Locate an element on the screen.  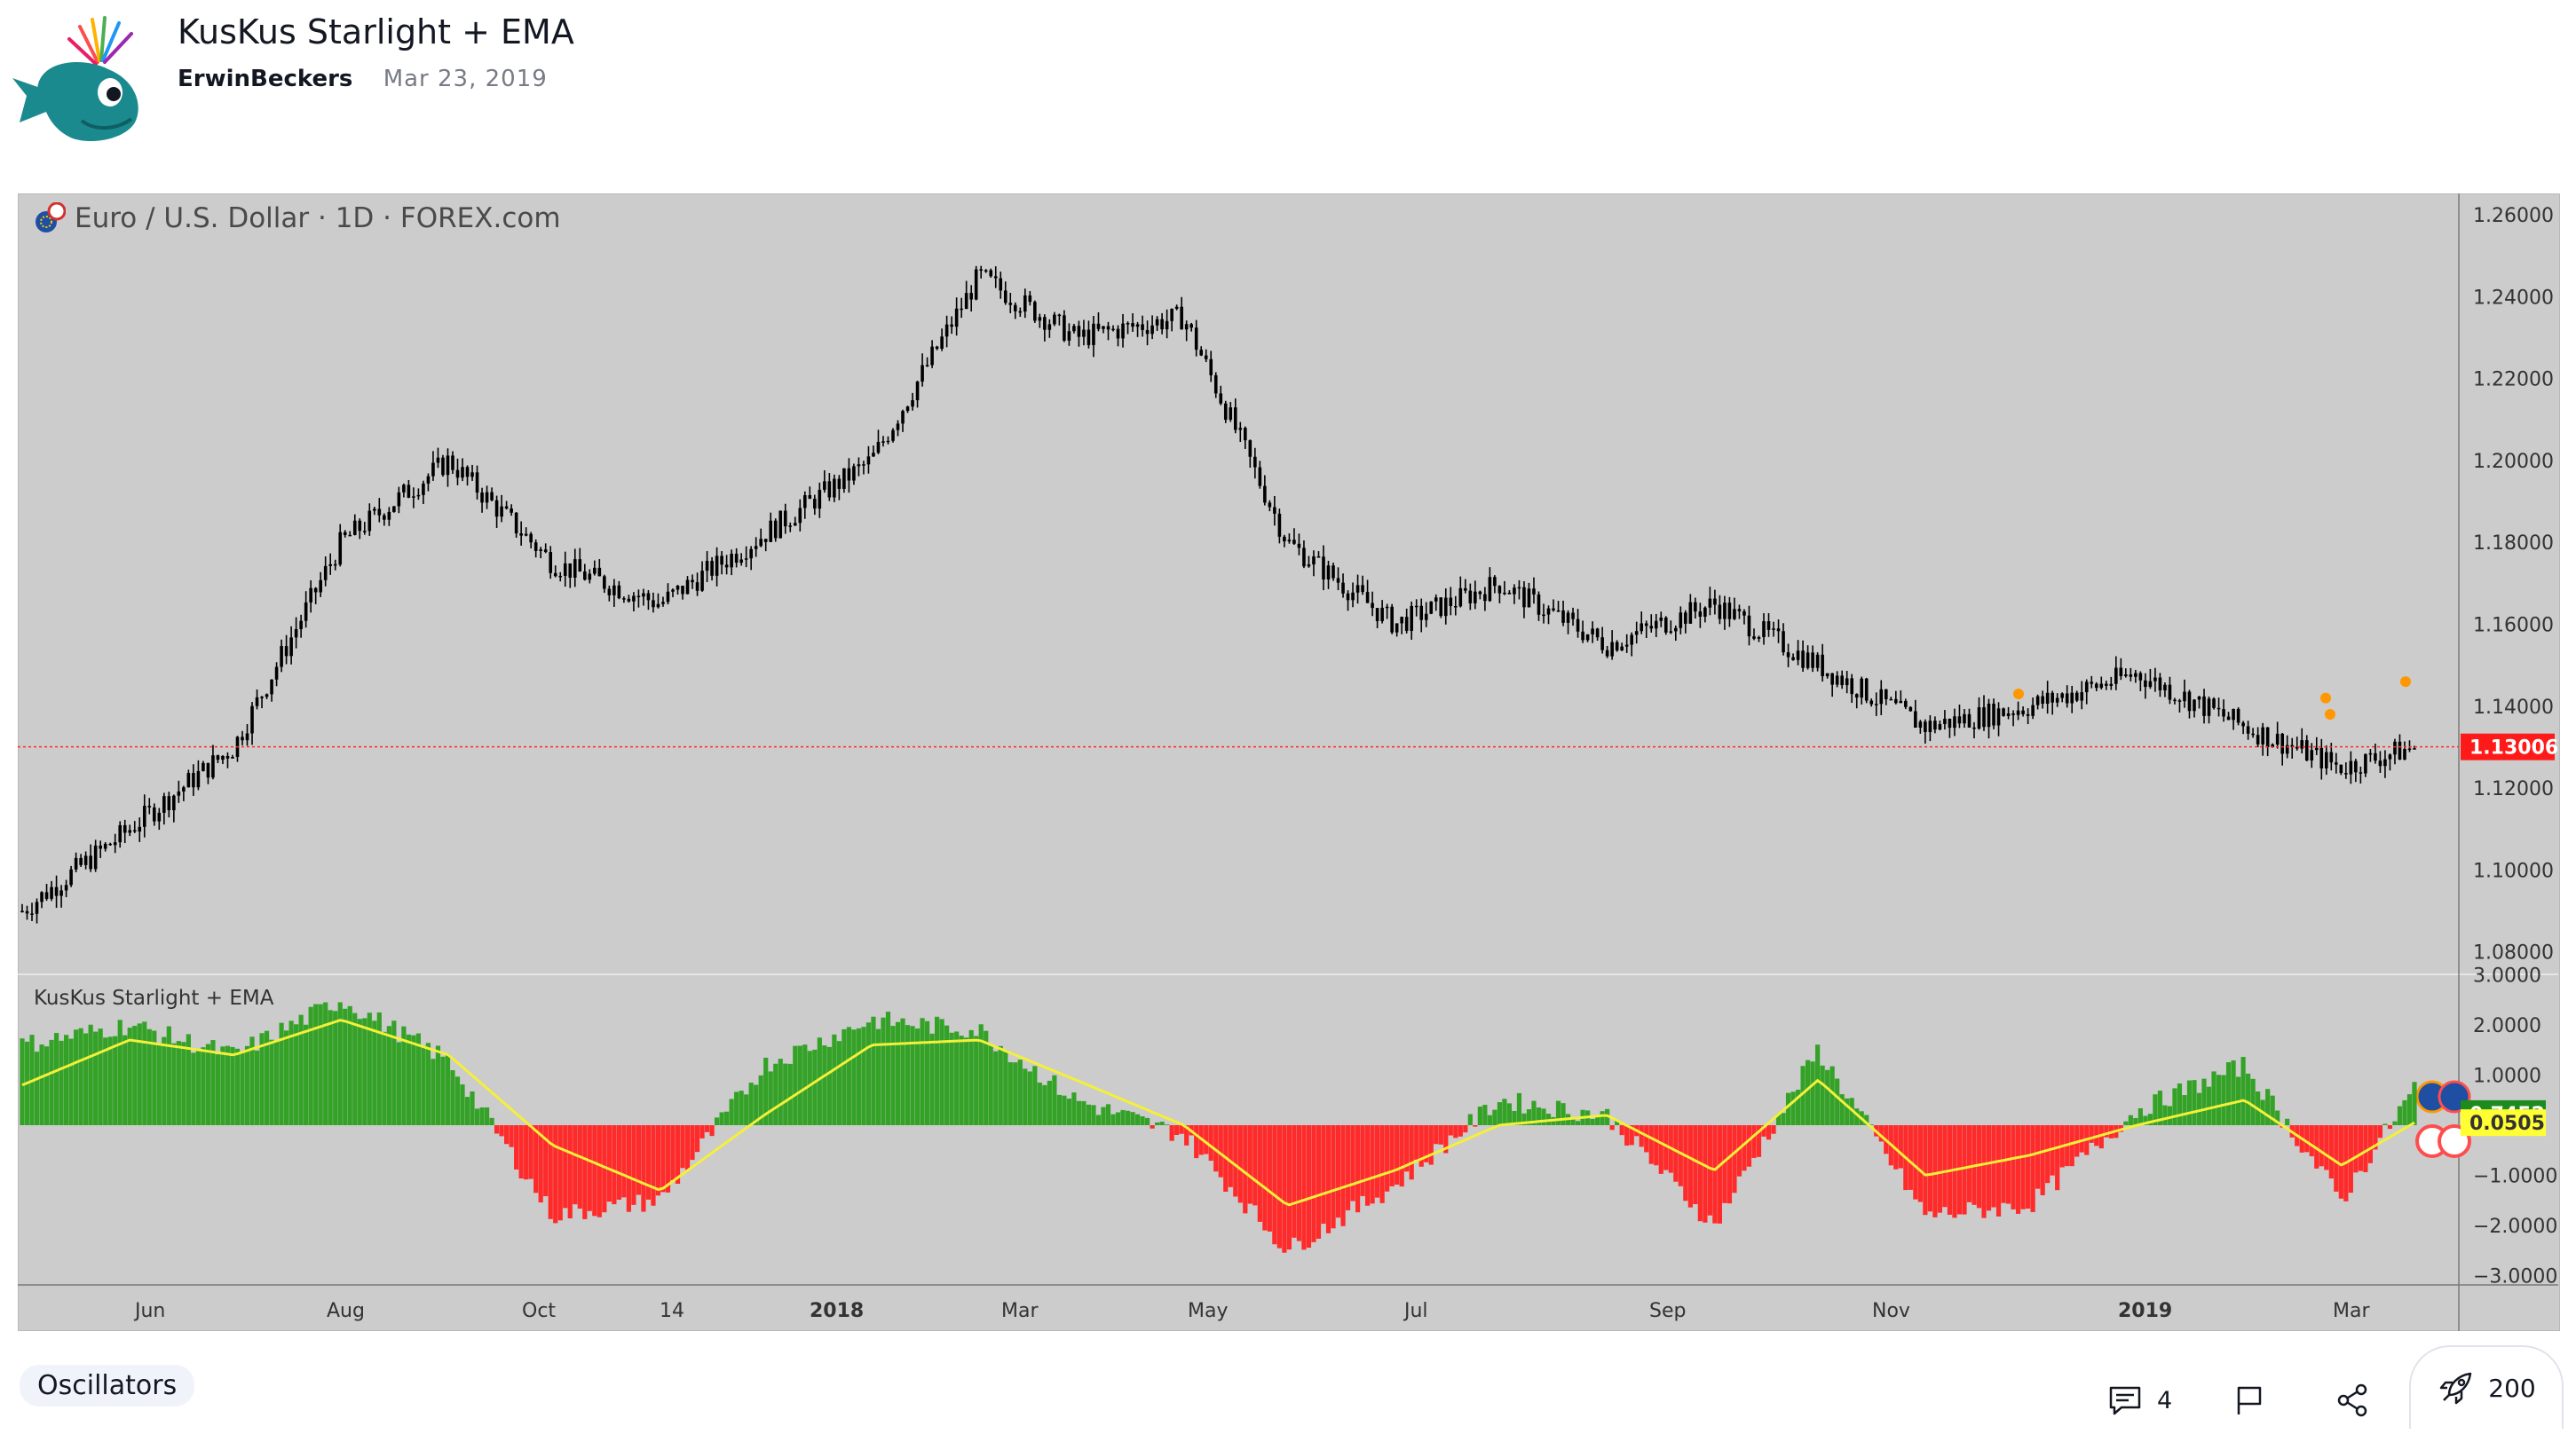
tag-oscillators: Oscillators is located at coordinates (107, 1385).